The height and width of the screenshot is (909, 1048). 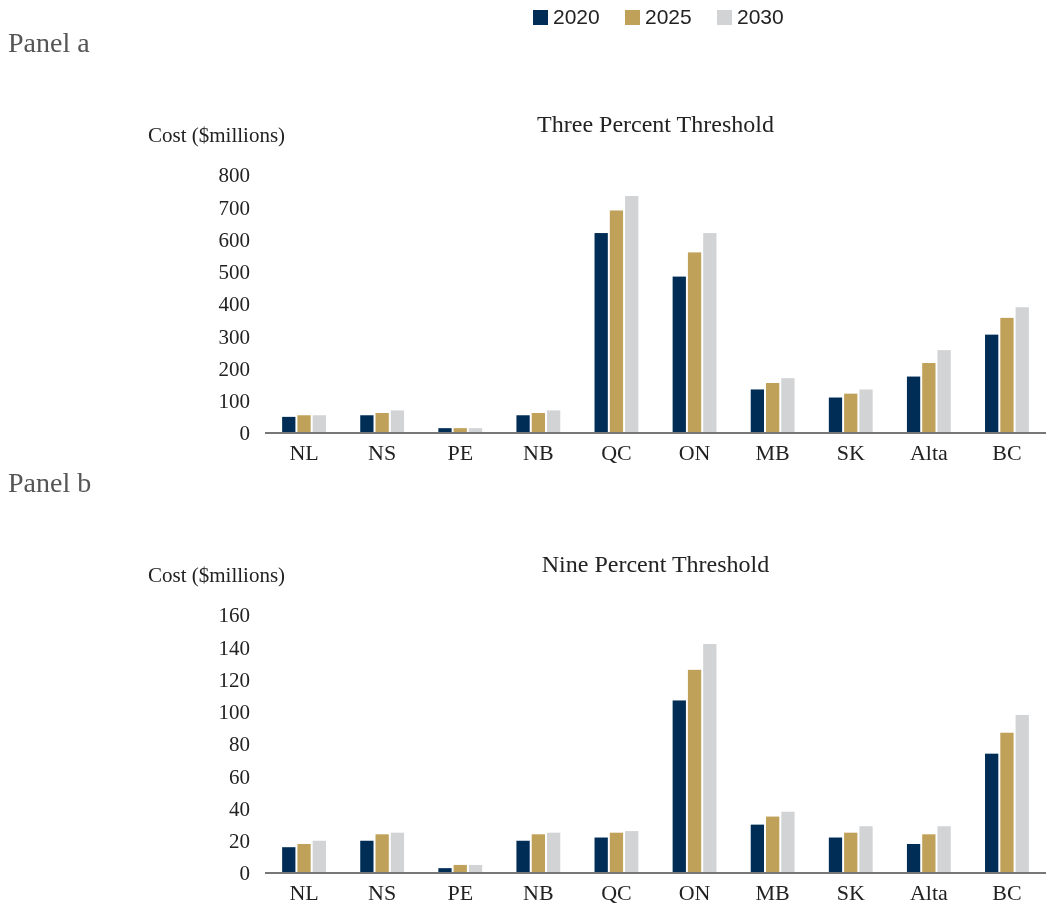 What do you see at coordinates (234, 304) in the screenshot?
I see `y-tick-label: 400` at bounding box center [234, 304].